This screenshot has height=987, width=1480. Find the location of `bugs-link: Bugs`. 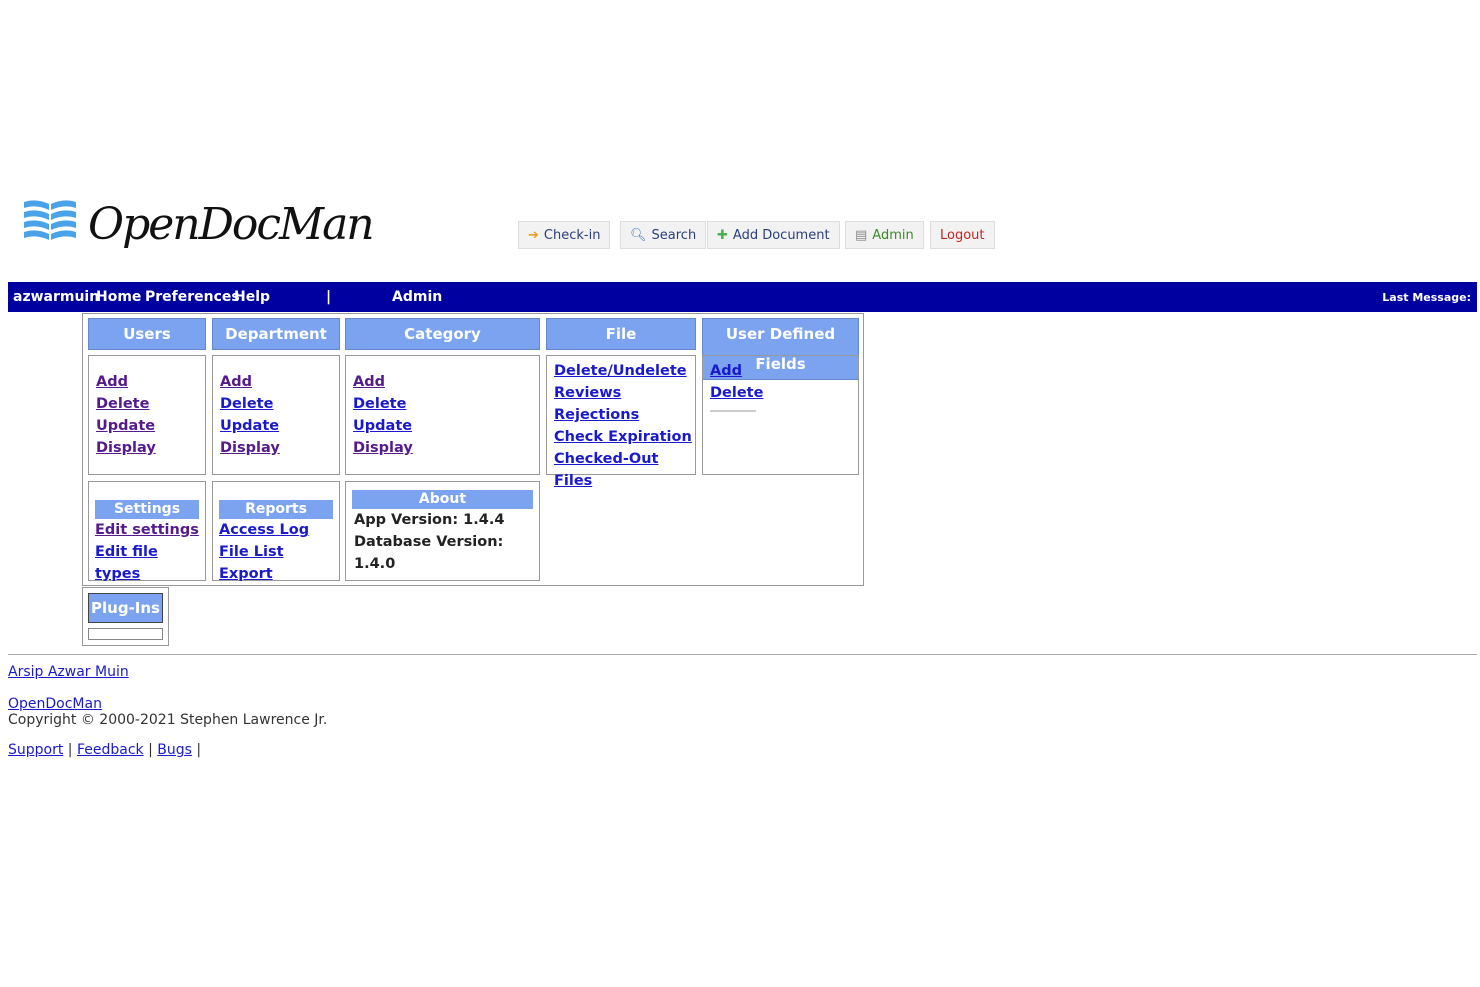

bugs-link: Bugs is located at coordinates (174, 750).